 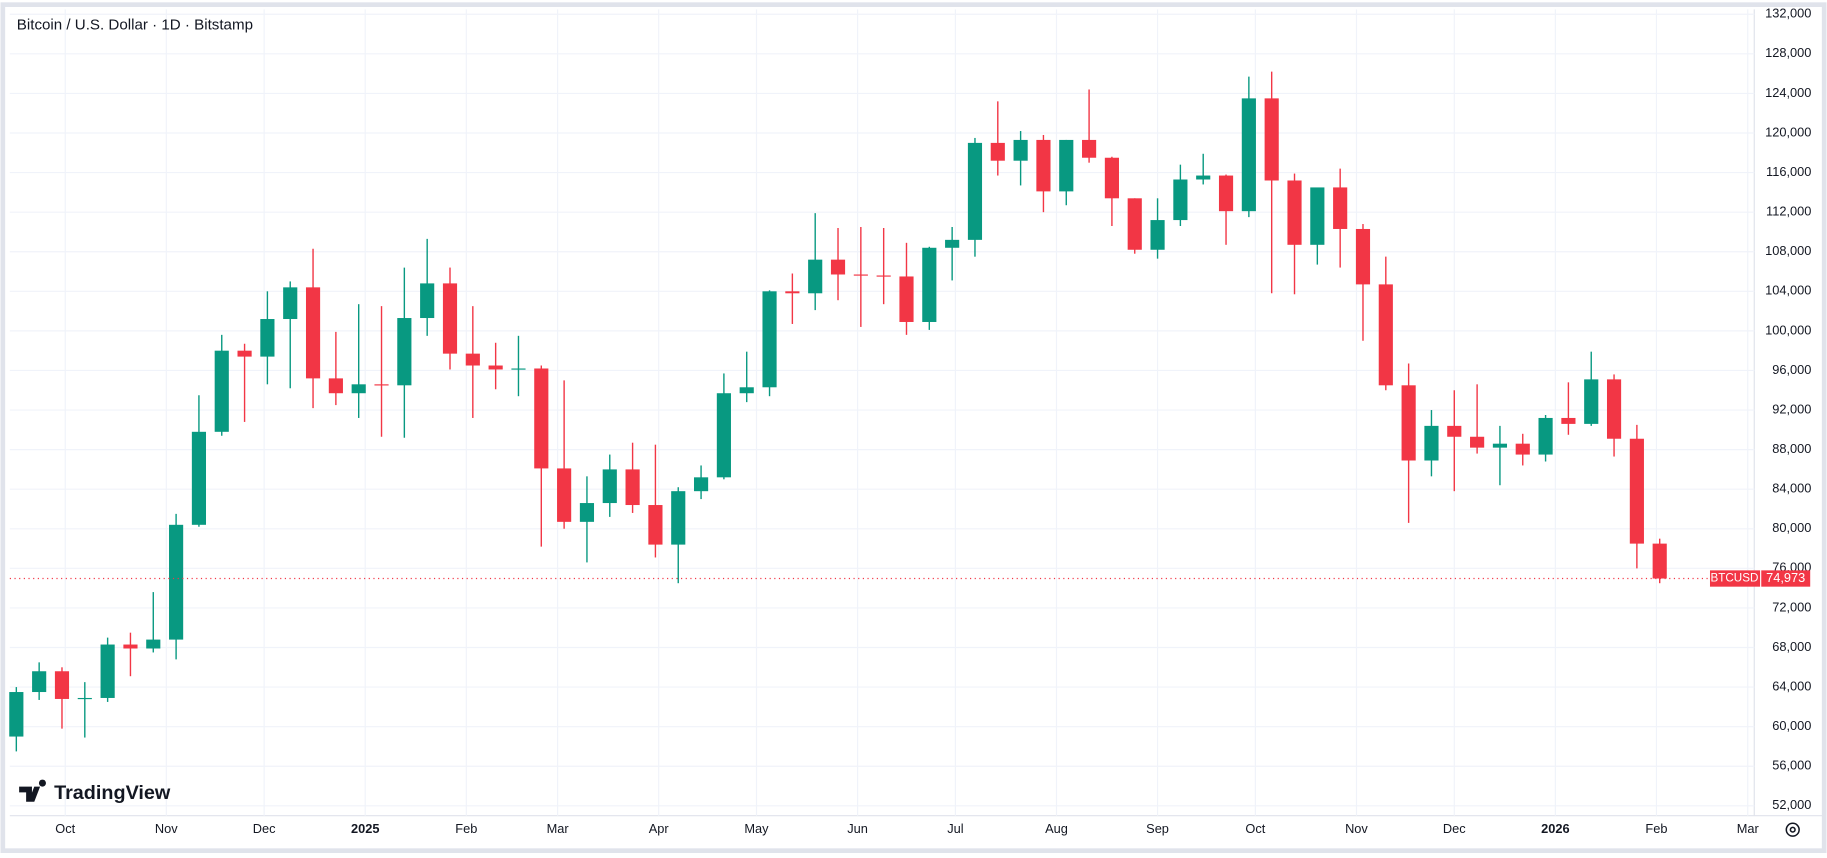 I want to click on x-tick-label: Oct, so click(x=1255, y=828).